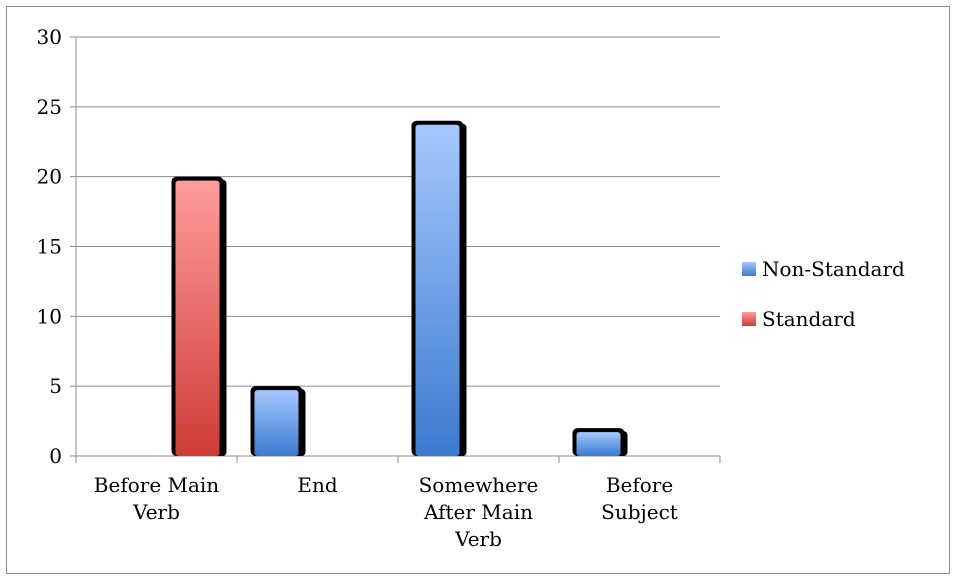 The width and height of the screenshot is (957, 580). I want to click on y-tick-label: 5, so click(55, 386).